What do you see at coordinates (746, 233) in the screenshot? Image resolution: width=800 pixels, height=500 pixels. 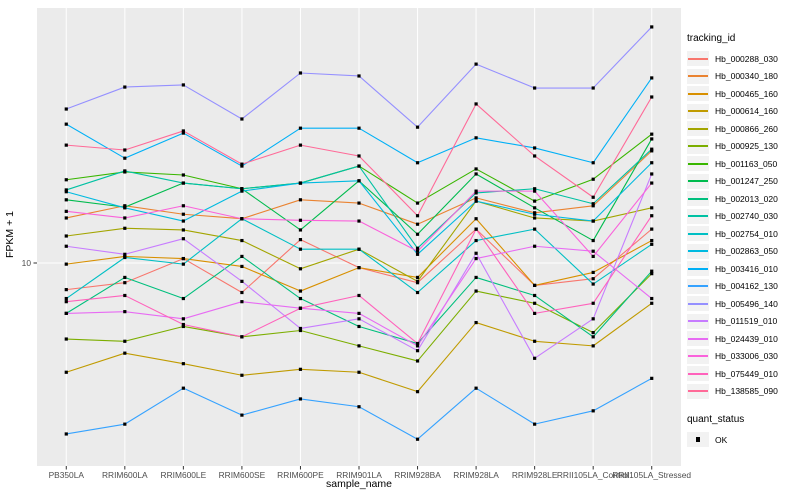 I see `legend-label: Hb_002754_010` at bounding box center [746, 233].